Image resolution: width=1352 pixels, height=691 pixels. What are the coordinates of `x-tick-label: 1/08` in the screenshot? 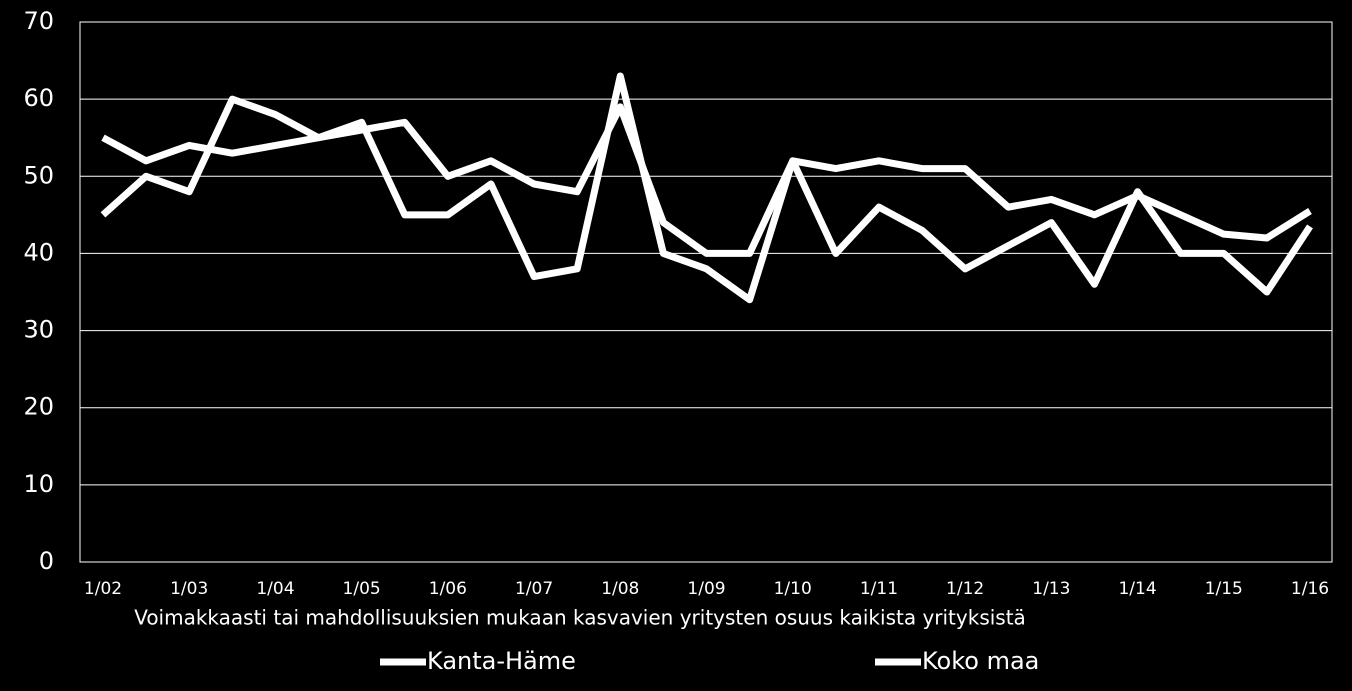 It's located at (620, 589).